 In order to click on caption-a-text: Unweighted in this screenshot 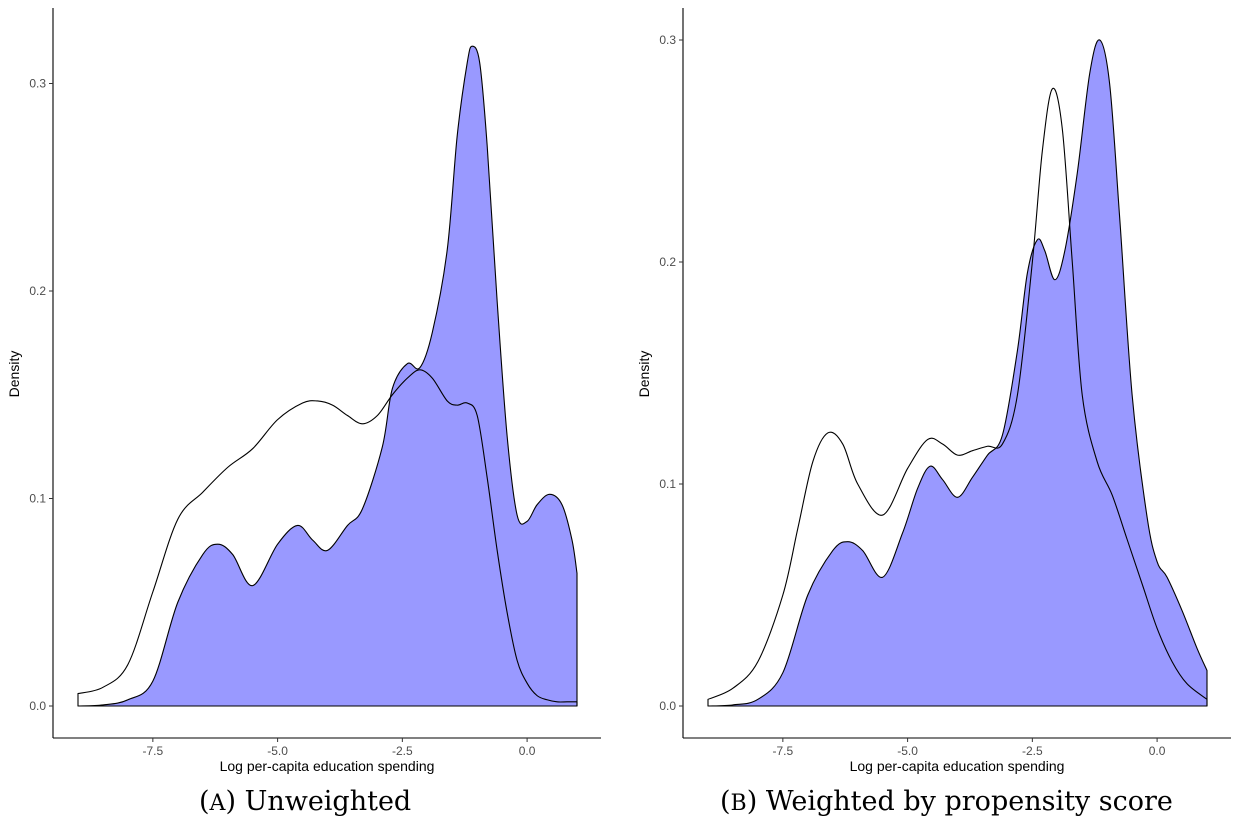, I will do `click(328, 801)`.